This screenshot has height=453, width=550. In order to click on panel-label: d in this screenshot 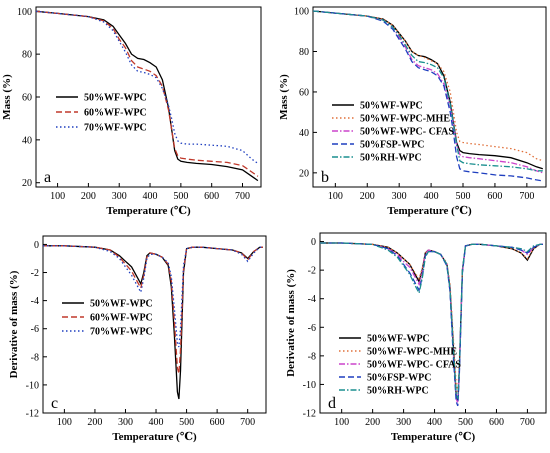, I will do `click(332, 403)`.